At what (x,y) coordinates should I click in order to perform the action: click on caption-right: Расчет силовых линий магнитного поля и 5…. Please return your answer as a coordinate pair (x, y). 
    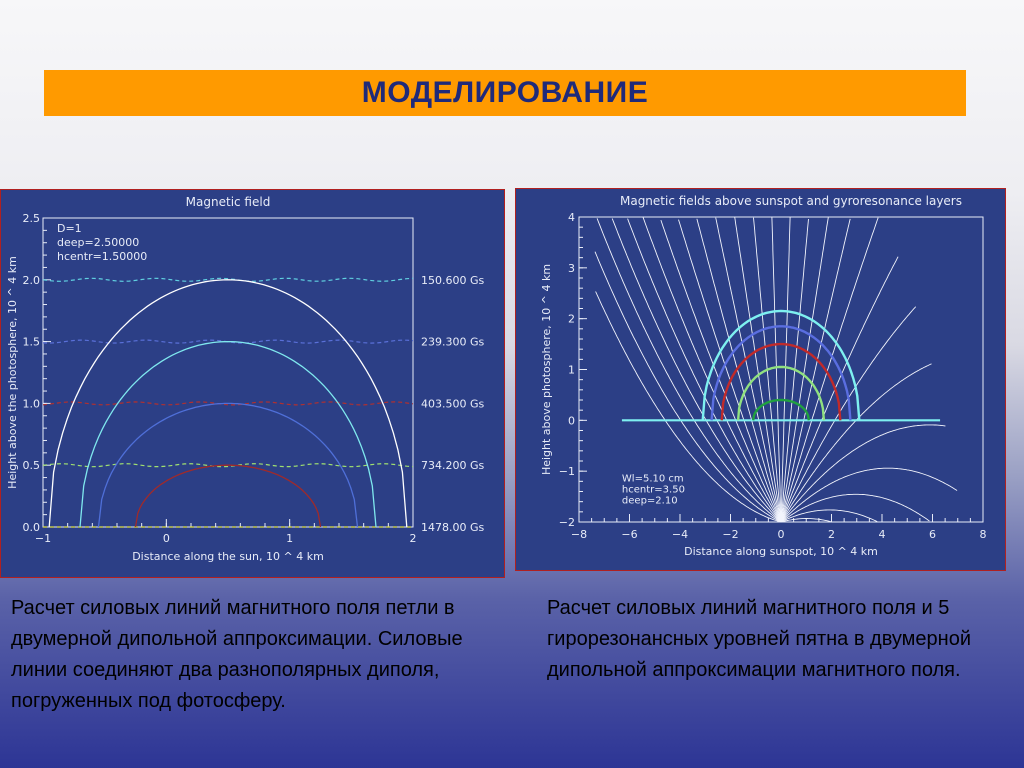
    Looking at the image, I should click on (759, 639).